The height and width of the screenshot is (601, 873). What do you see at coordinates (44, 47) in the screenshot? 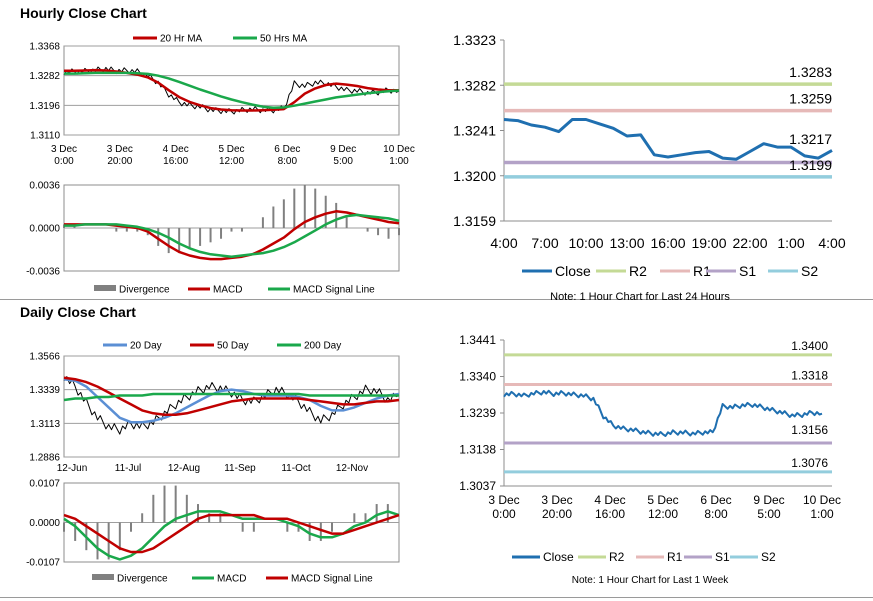
I see `y-tick-label: 1.3368` at bounding box center [44, 47].